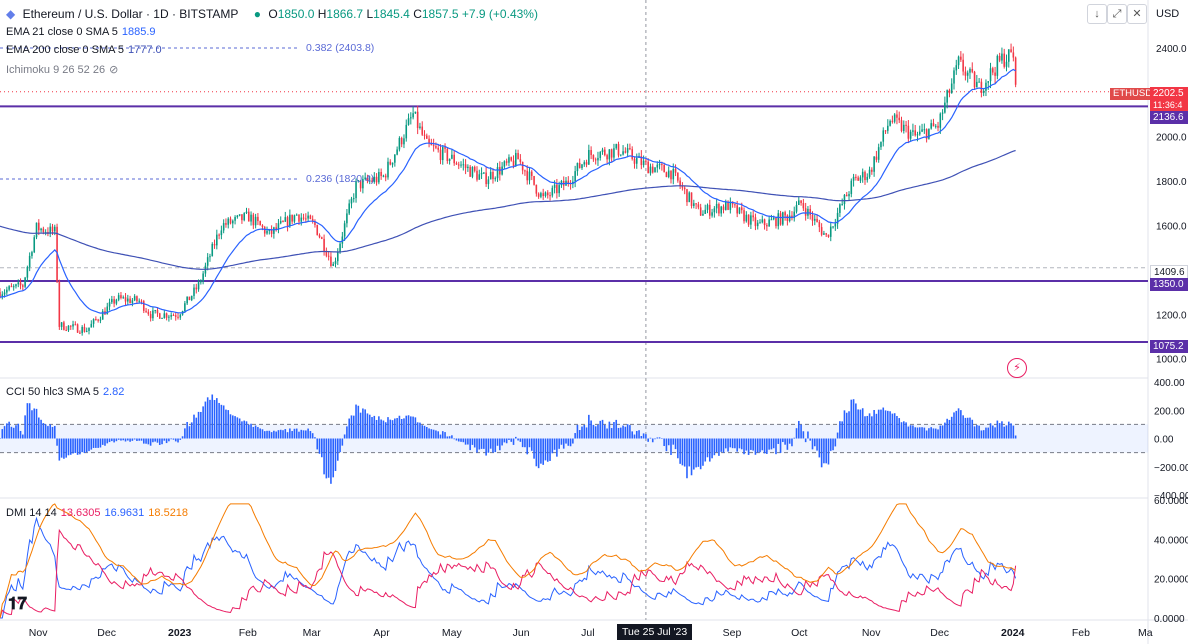 This screenshot has height=644, width=1188. I want to click on currency-label: USD, so click(1168, 14).